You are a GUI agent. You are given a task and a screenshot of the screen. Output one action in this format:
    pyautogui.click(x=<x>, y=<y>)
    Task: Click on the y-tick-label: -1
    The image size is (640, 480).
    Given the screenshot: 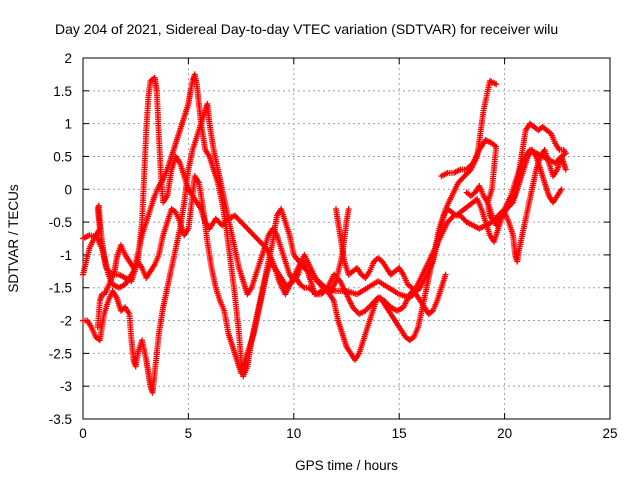 What is the action you would take?
    pyautogui.click(x=66, y=255)
    